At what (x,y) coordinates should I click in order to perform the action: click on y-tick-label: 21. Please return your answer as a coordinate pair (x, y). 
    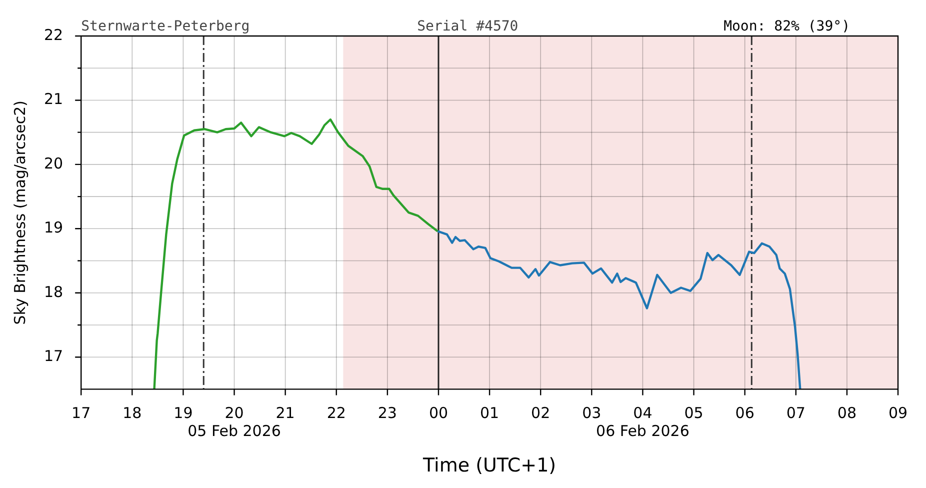
    Looking at the image, I should click on (54, 99).